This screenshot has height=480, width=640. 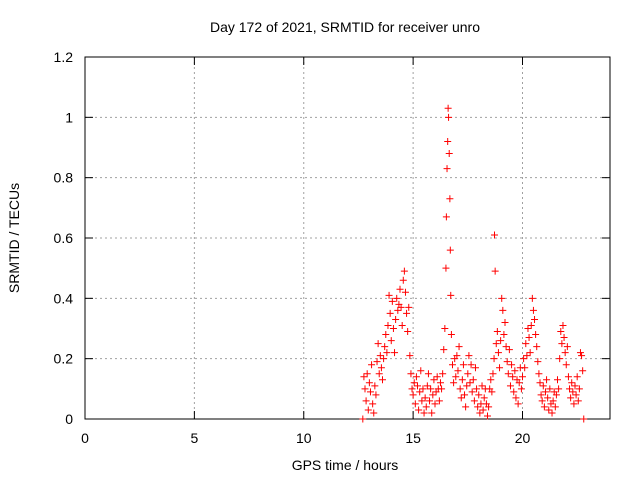 What do you see at coordinates (304, 438) in the screenshot?
I see `x-tick-label: 10` at bounding box center [304, 438].